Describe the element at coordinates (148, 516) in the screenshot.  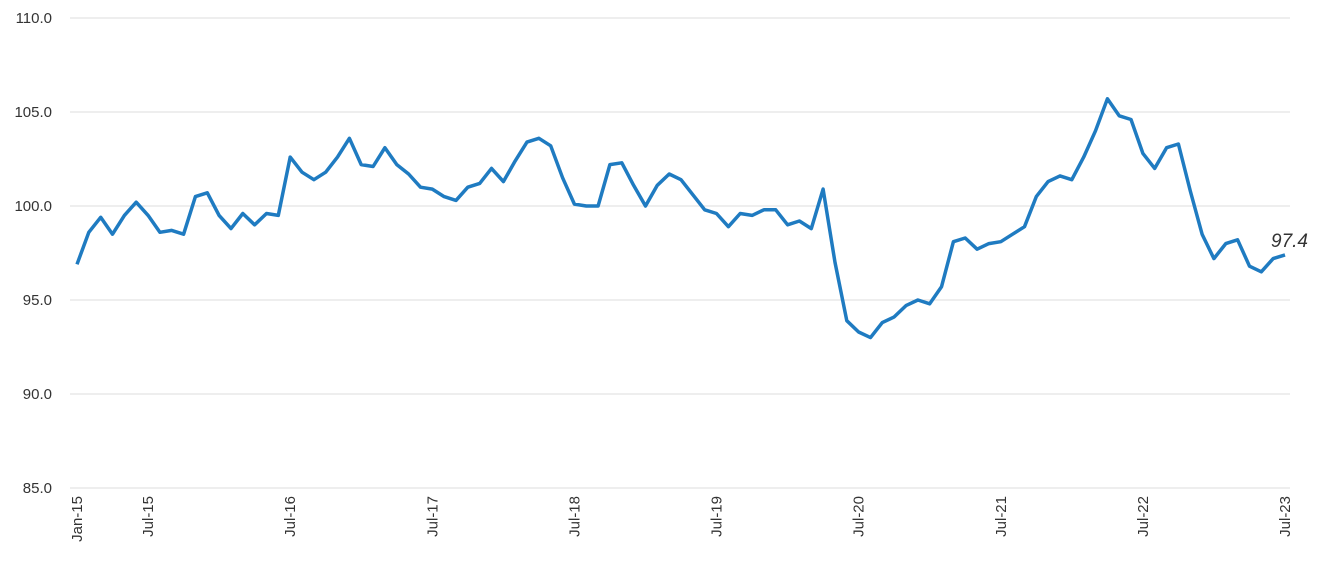
I see `x-tick-label: Jul-15` at that location.